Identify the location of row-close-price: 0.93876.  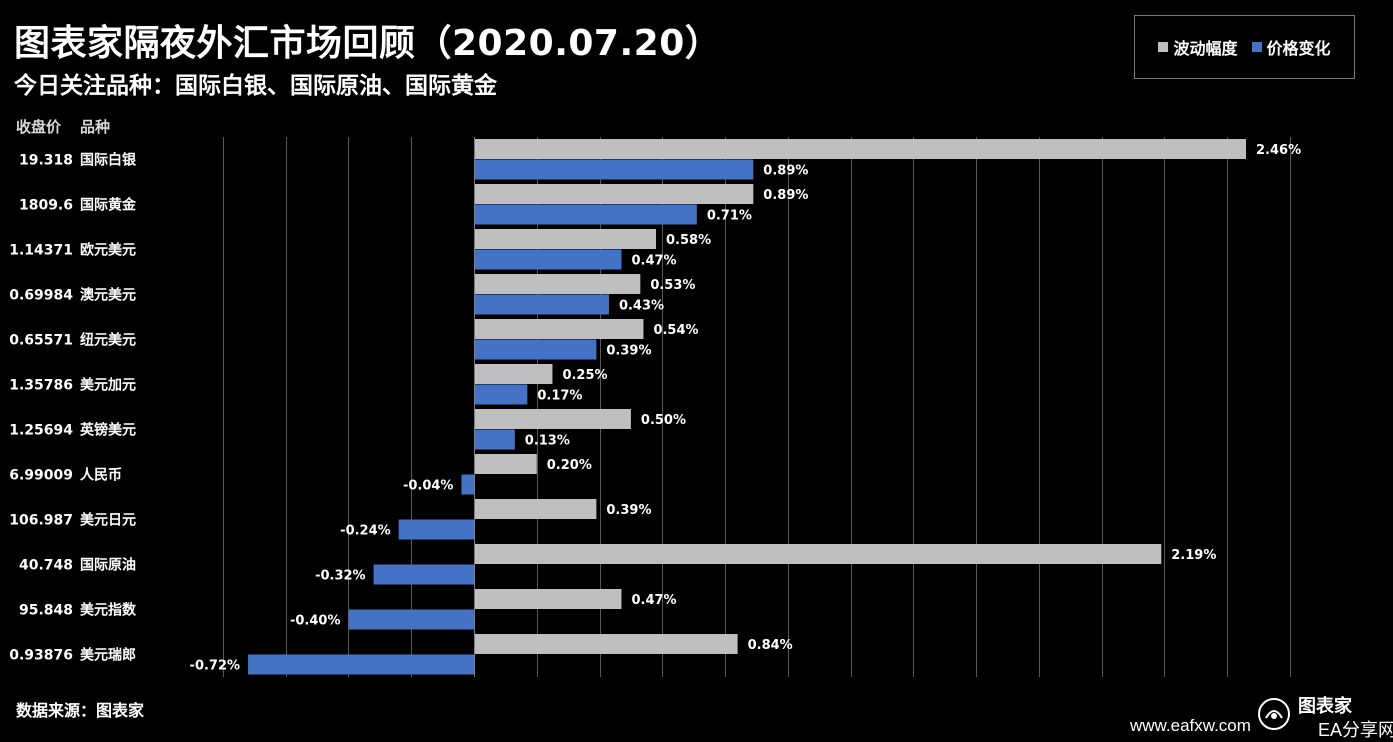
(41, 656).